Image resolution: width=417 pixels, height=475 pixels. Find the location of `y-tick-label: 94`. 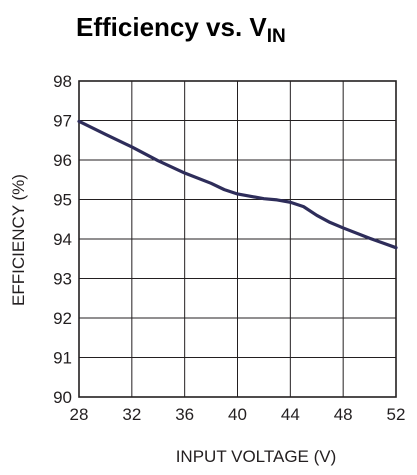

y-tick-label: 94 is located at coordinates (62, 239).